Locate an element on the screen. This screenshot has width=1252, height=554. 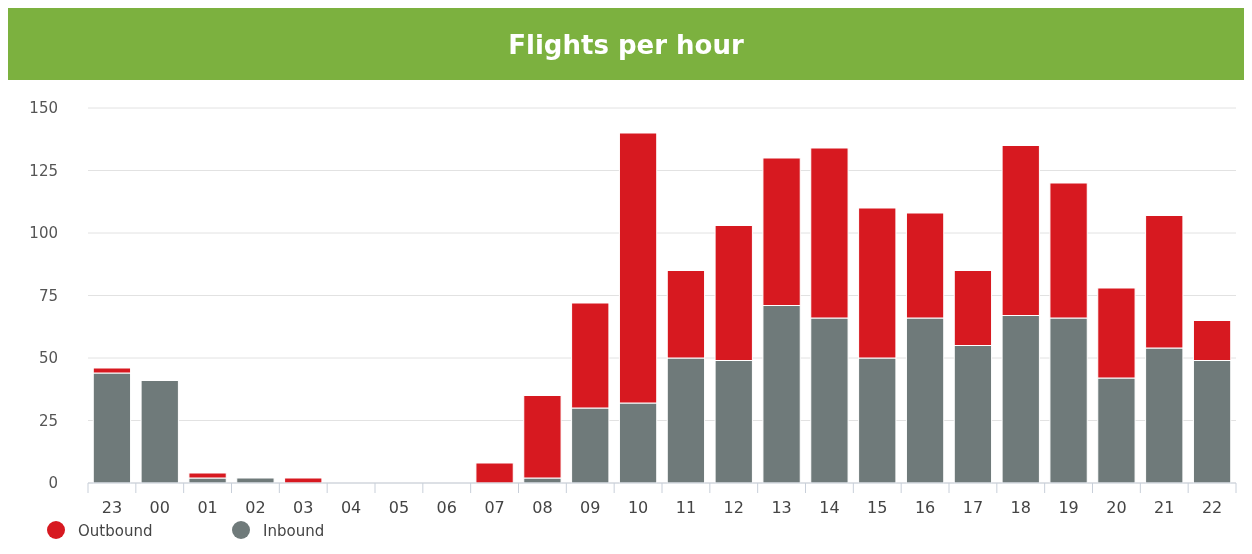
x-tick-label: 08 is located at coordinates (542, 507).